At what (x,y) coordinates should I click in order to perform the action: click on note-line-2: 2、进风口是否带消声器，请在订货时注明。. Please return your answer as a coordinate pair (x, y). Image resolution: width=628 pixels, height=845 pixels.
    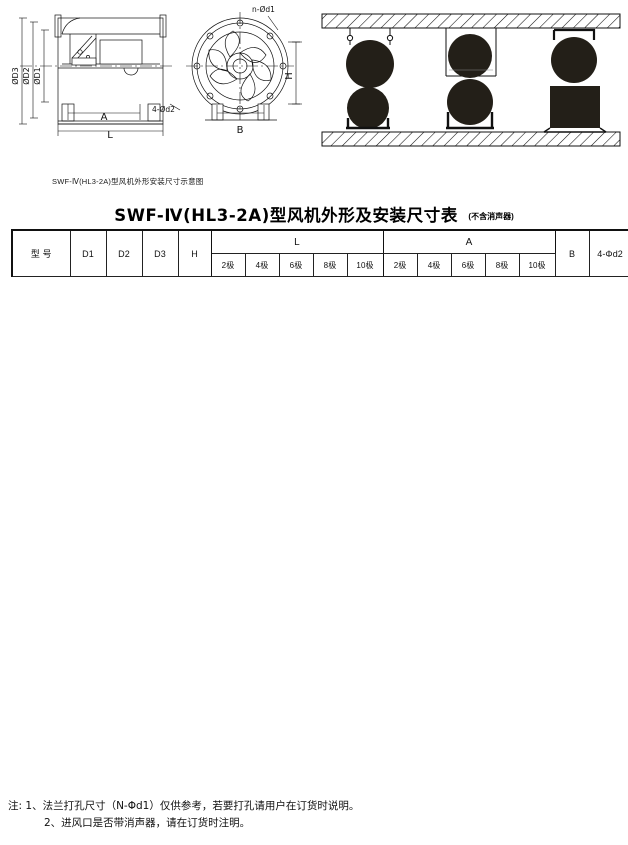
    Looking at the image, I should click on (314, 823).